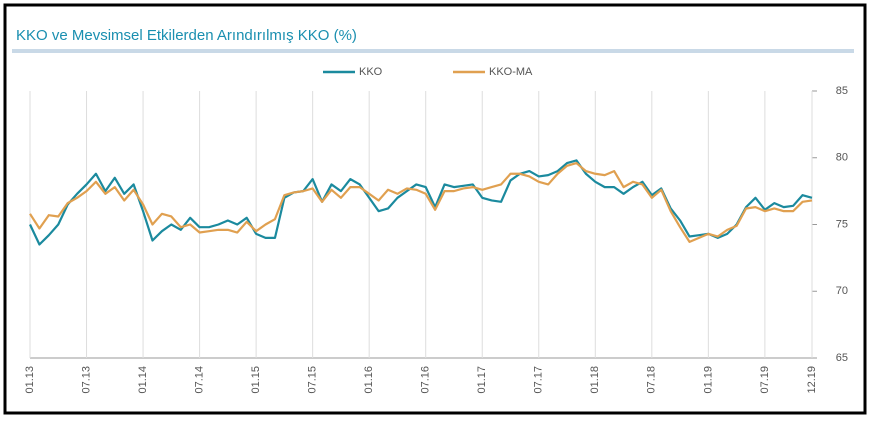 This screenshot has height=445, width=880. What do you see at coordinates (842, 224) in the screenshot?
I see `y-tick-label: 75` at bounding box center [842, 224].